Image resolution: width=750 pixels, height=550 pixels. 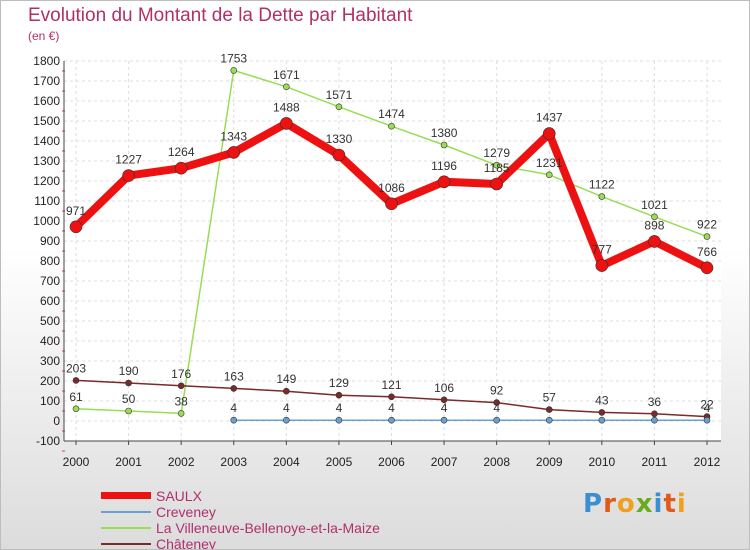 I want to click on y-tick-label: 100, so click(x=50, y=401).